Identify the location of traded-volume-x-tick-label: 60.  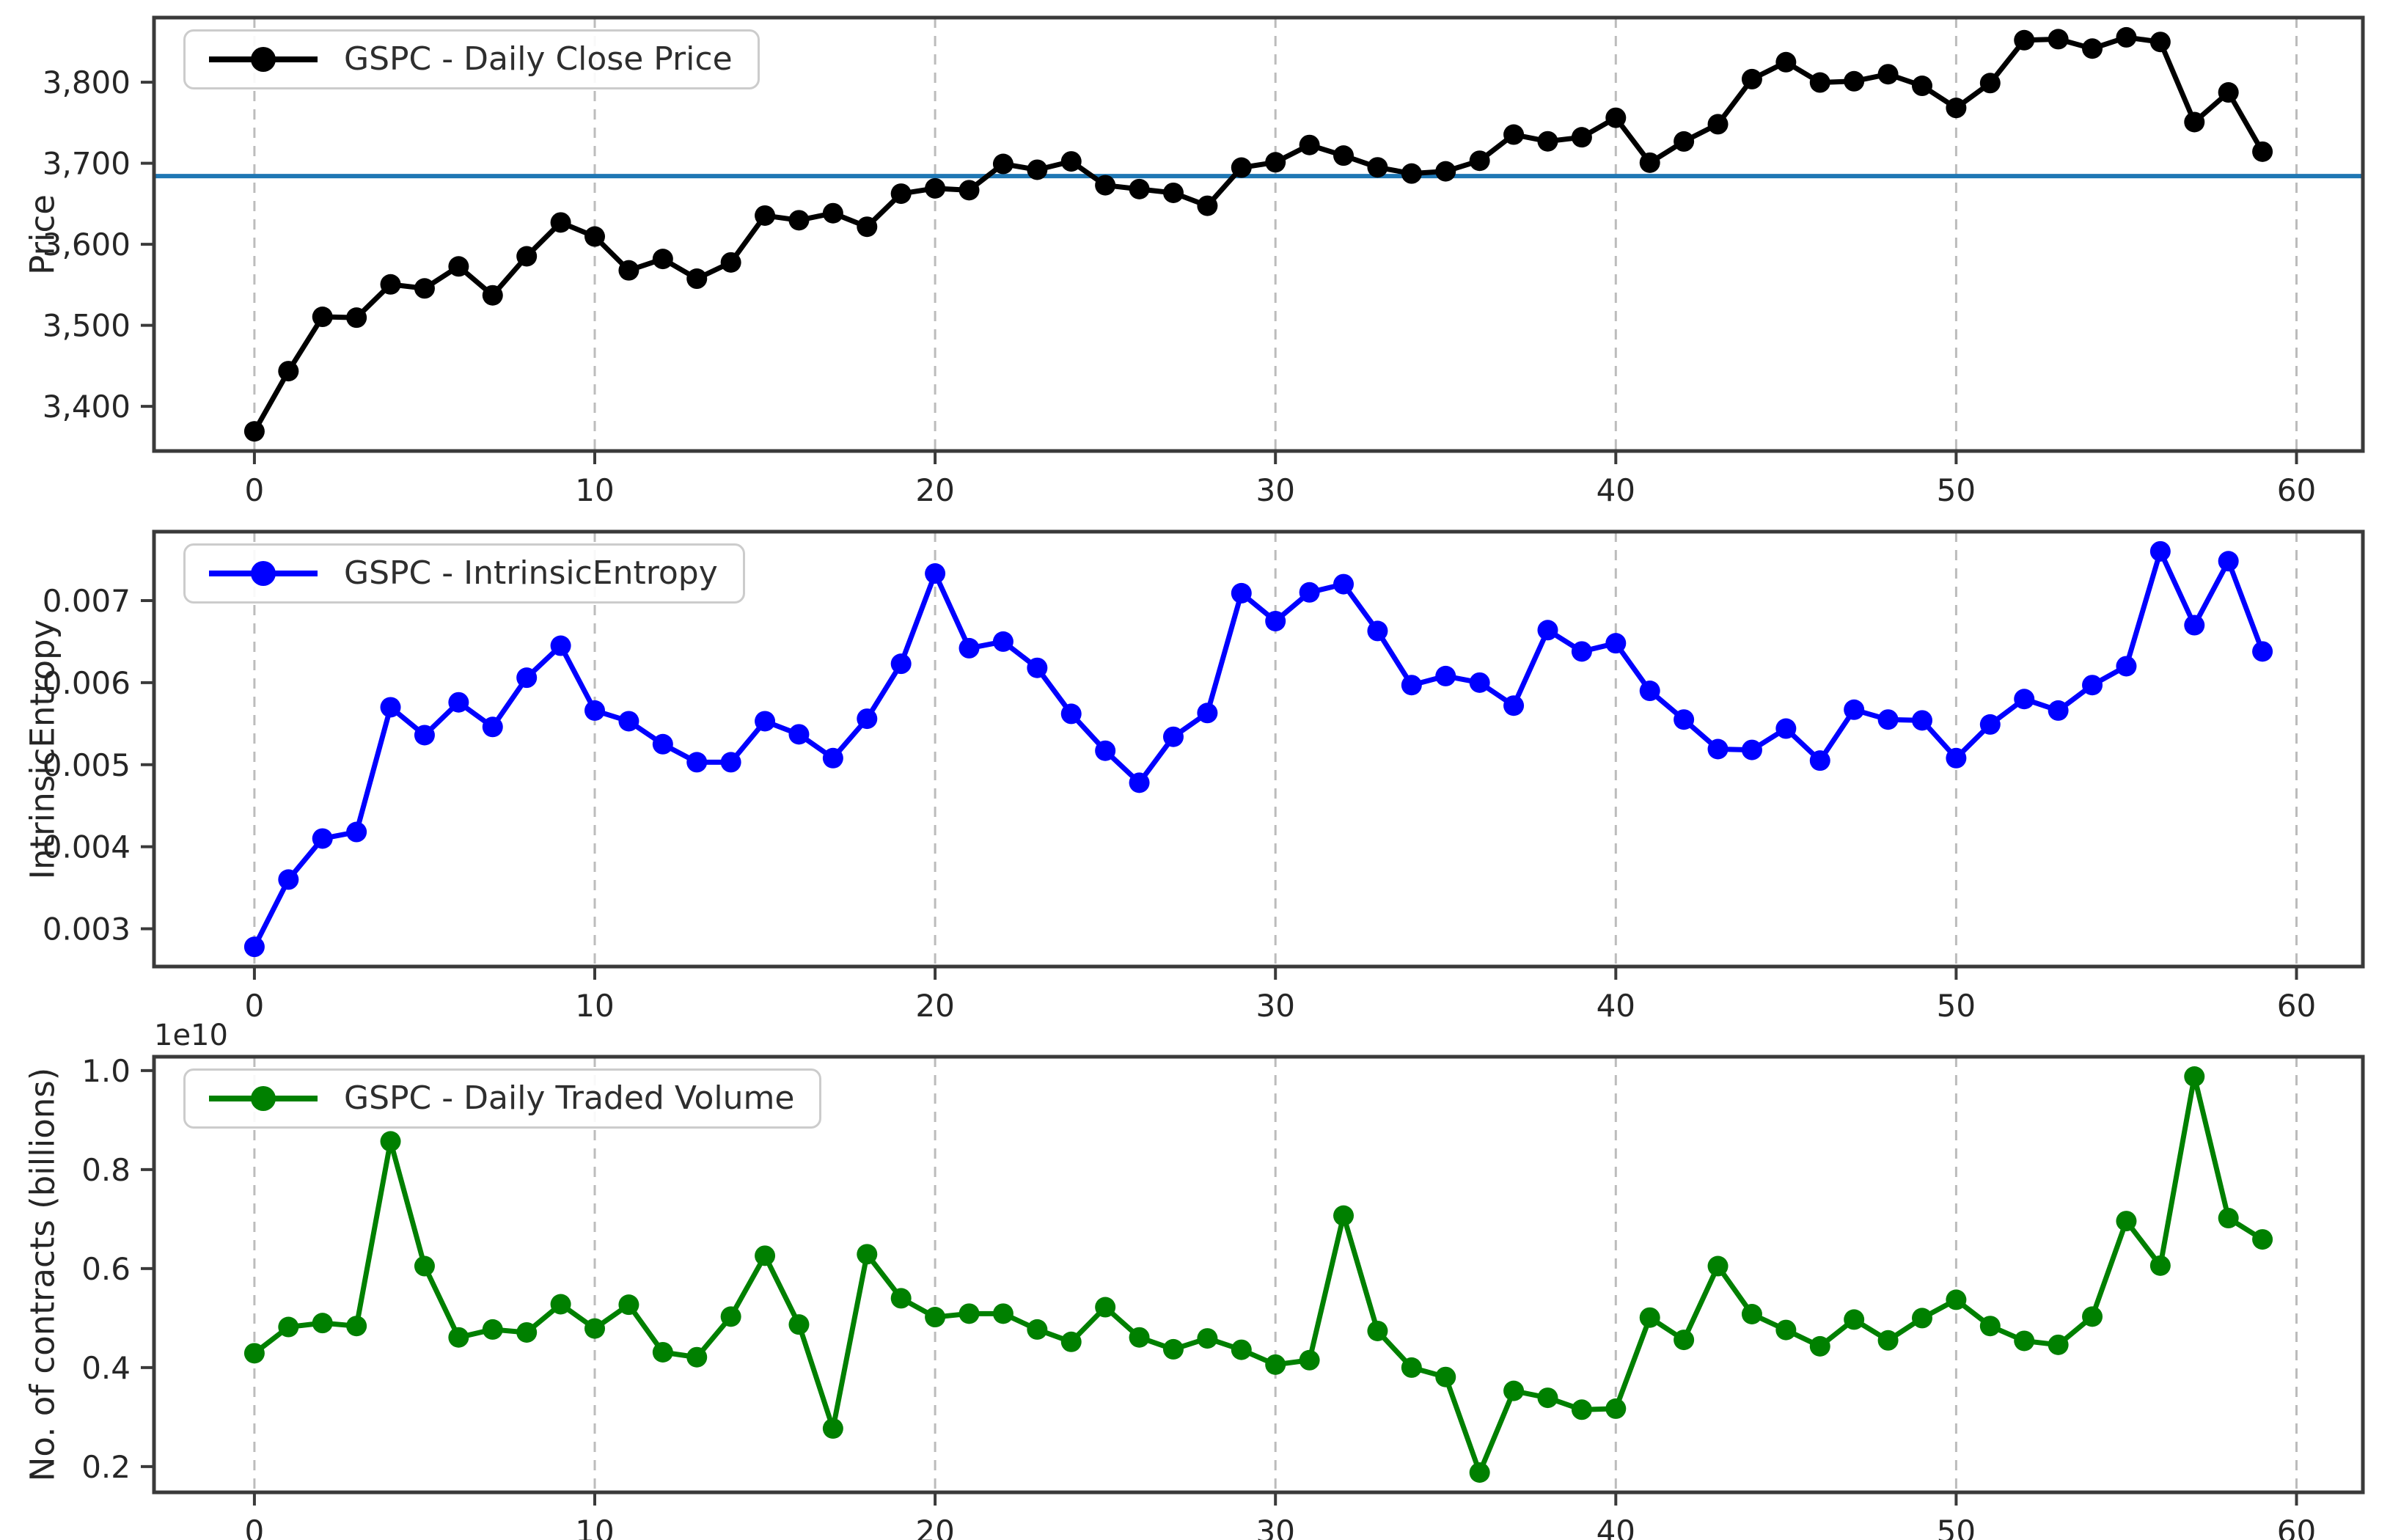
(2296, 1527).